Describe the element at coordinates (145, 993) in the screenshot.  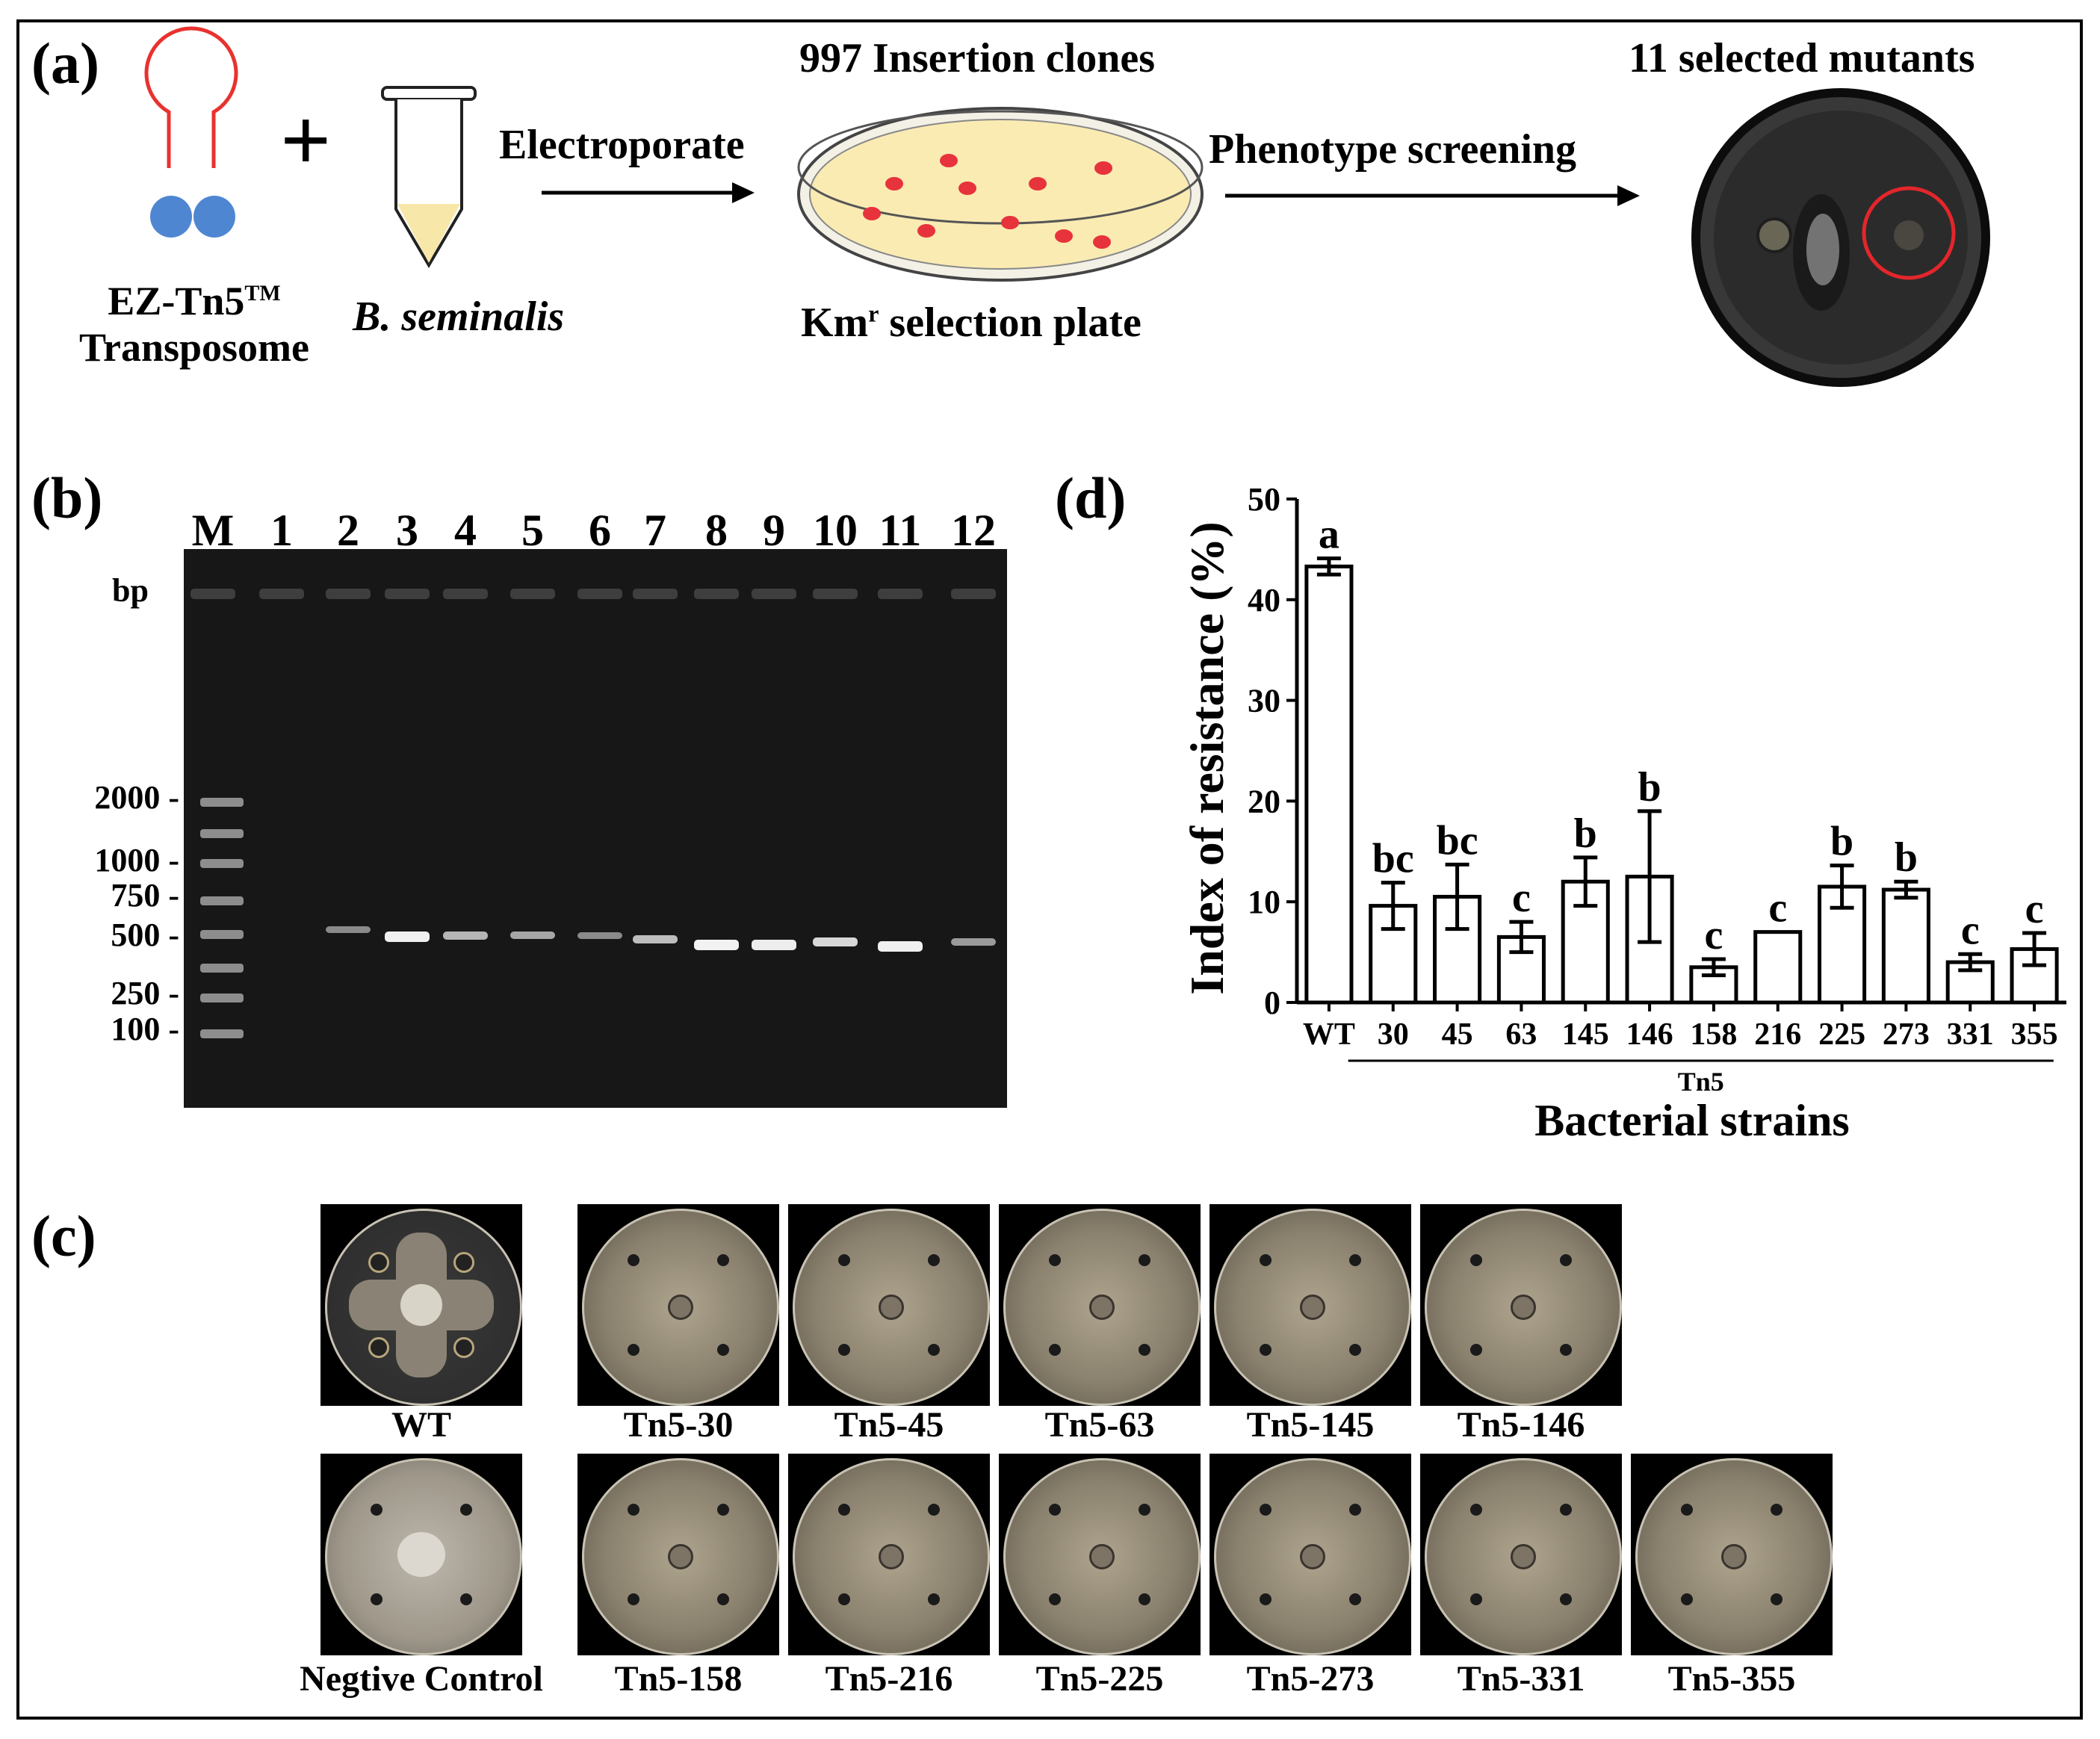
I see `marker-size-label: 250 -` at that location.